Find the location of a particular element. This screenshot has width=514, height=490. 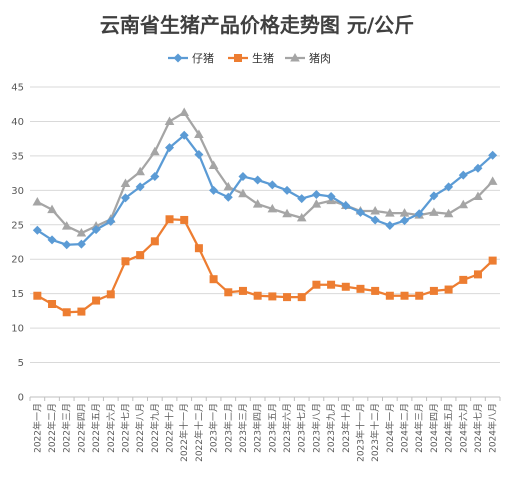

x-tick-label: 2022年八月 is located at coordinates (140, 428).